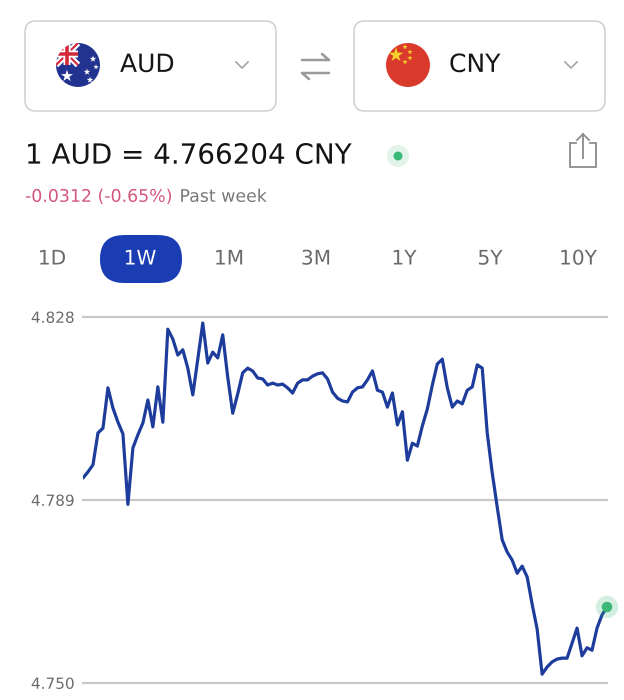 The image size is (624, 700). I want to click on text: 1W, so click(141, 257).